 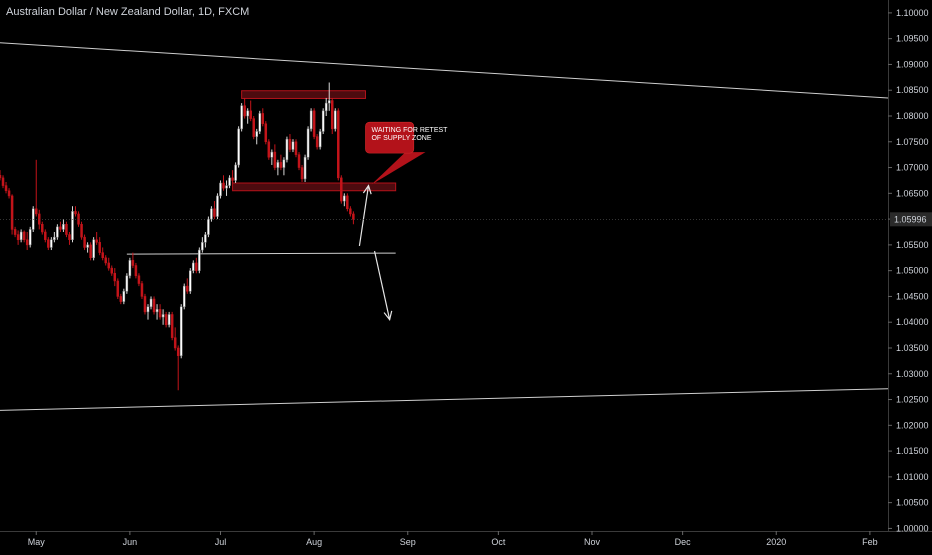 I want to click on retest-zone, so click(x=314, y=187).